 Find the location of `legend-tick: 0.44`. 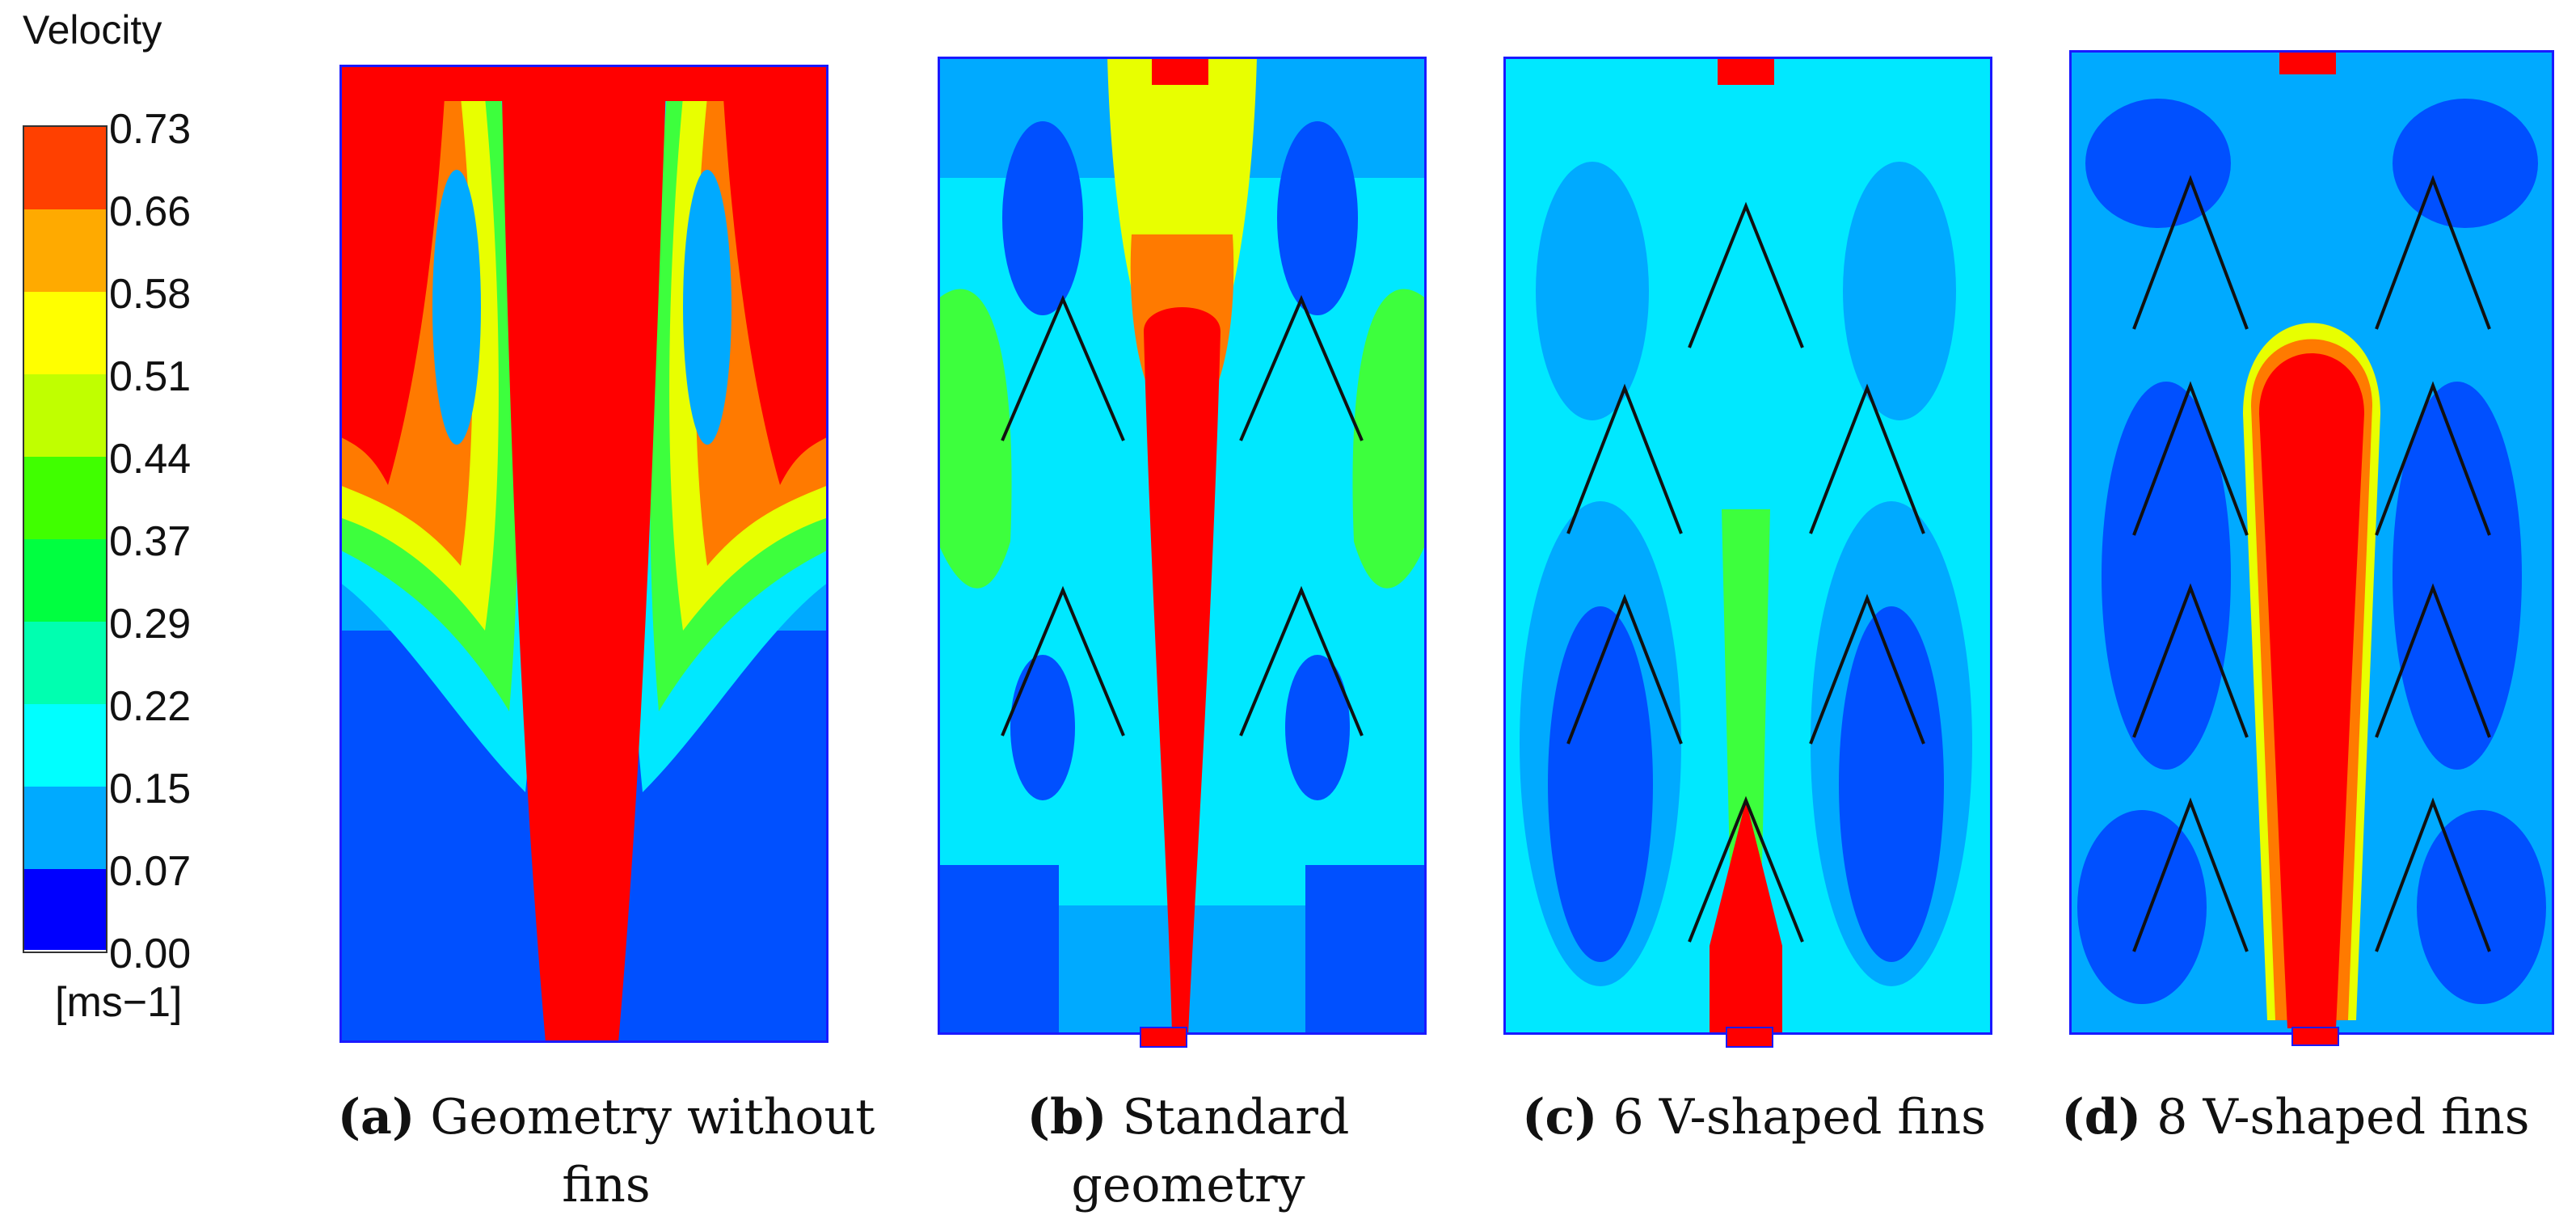

legend-tick: 0.44 is located at coordinates (150, 460).